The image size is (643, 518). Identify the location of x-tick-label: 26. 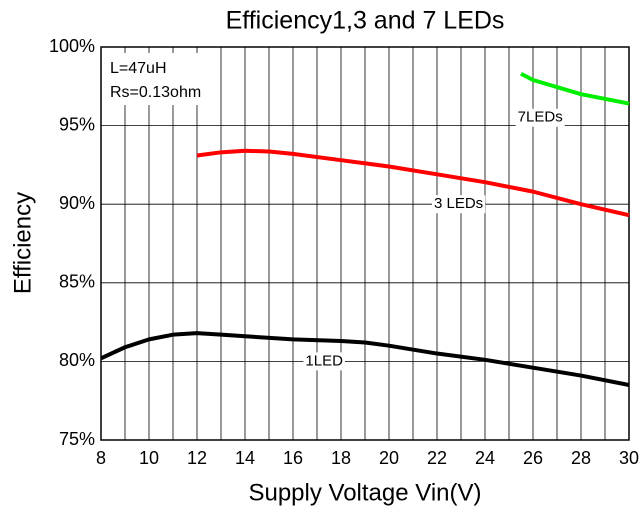
(533, 458).